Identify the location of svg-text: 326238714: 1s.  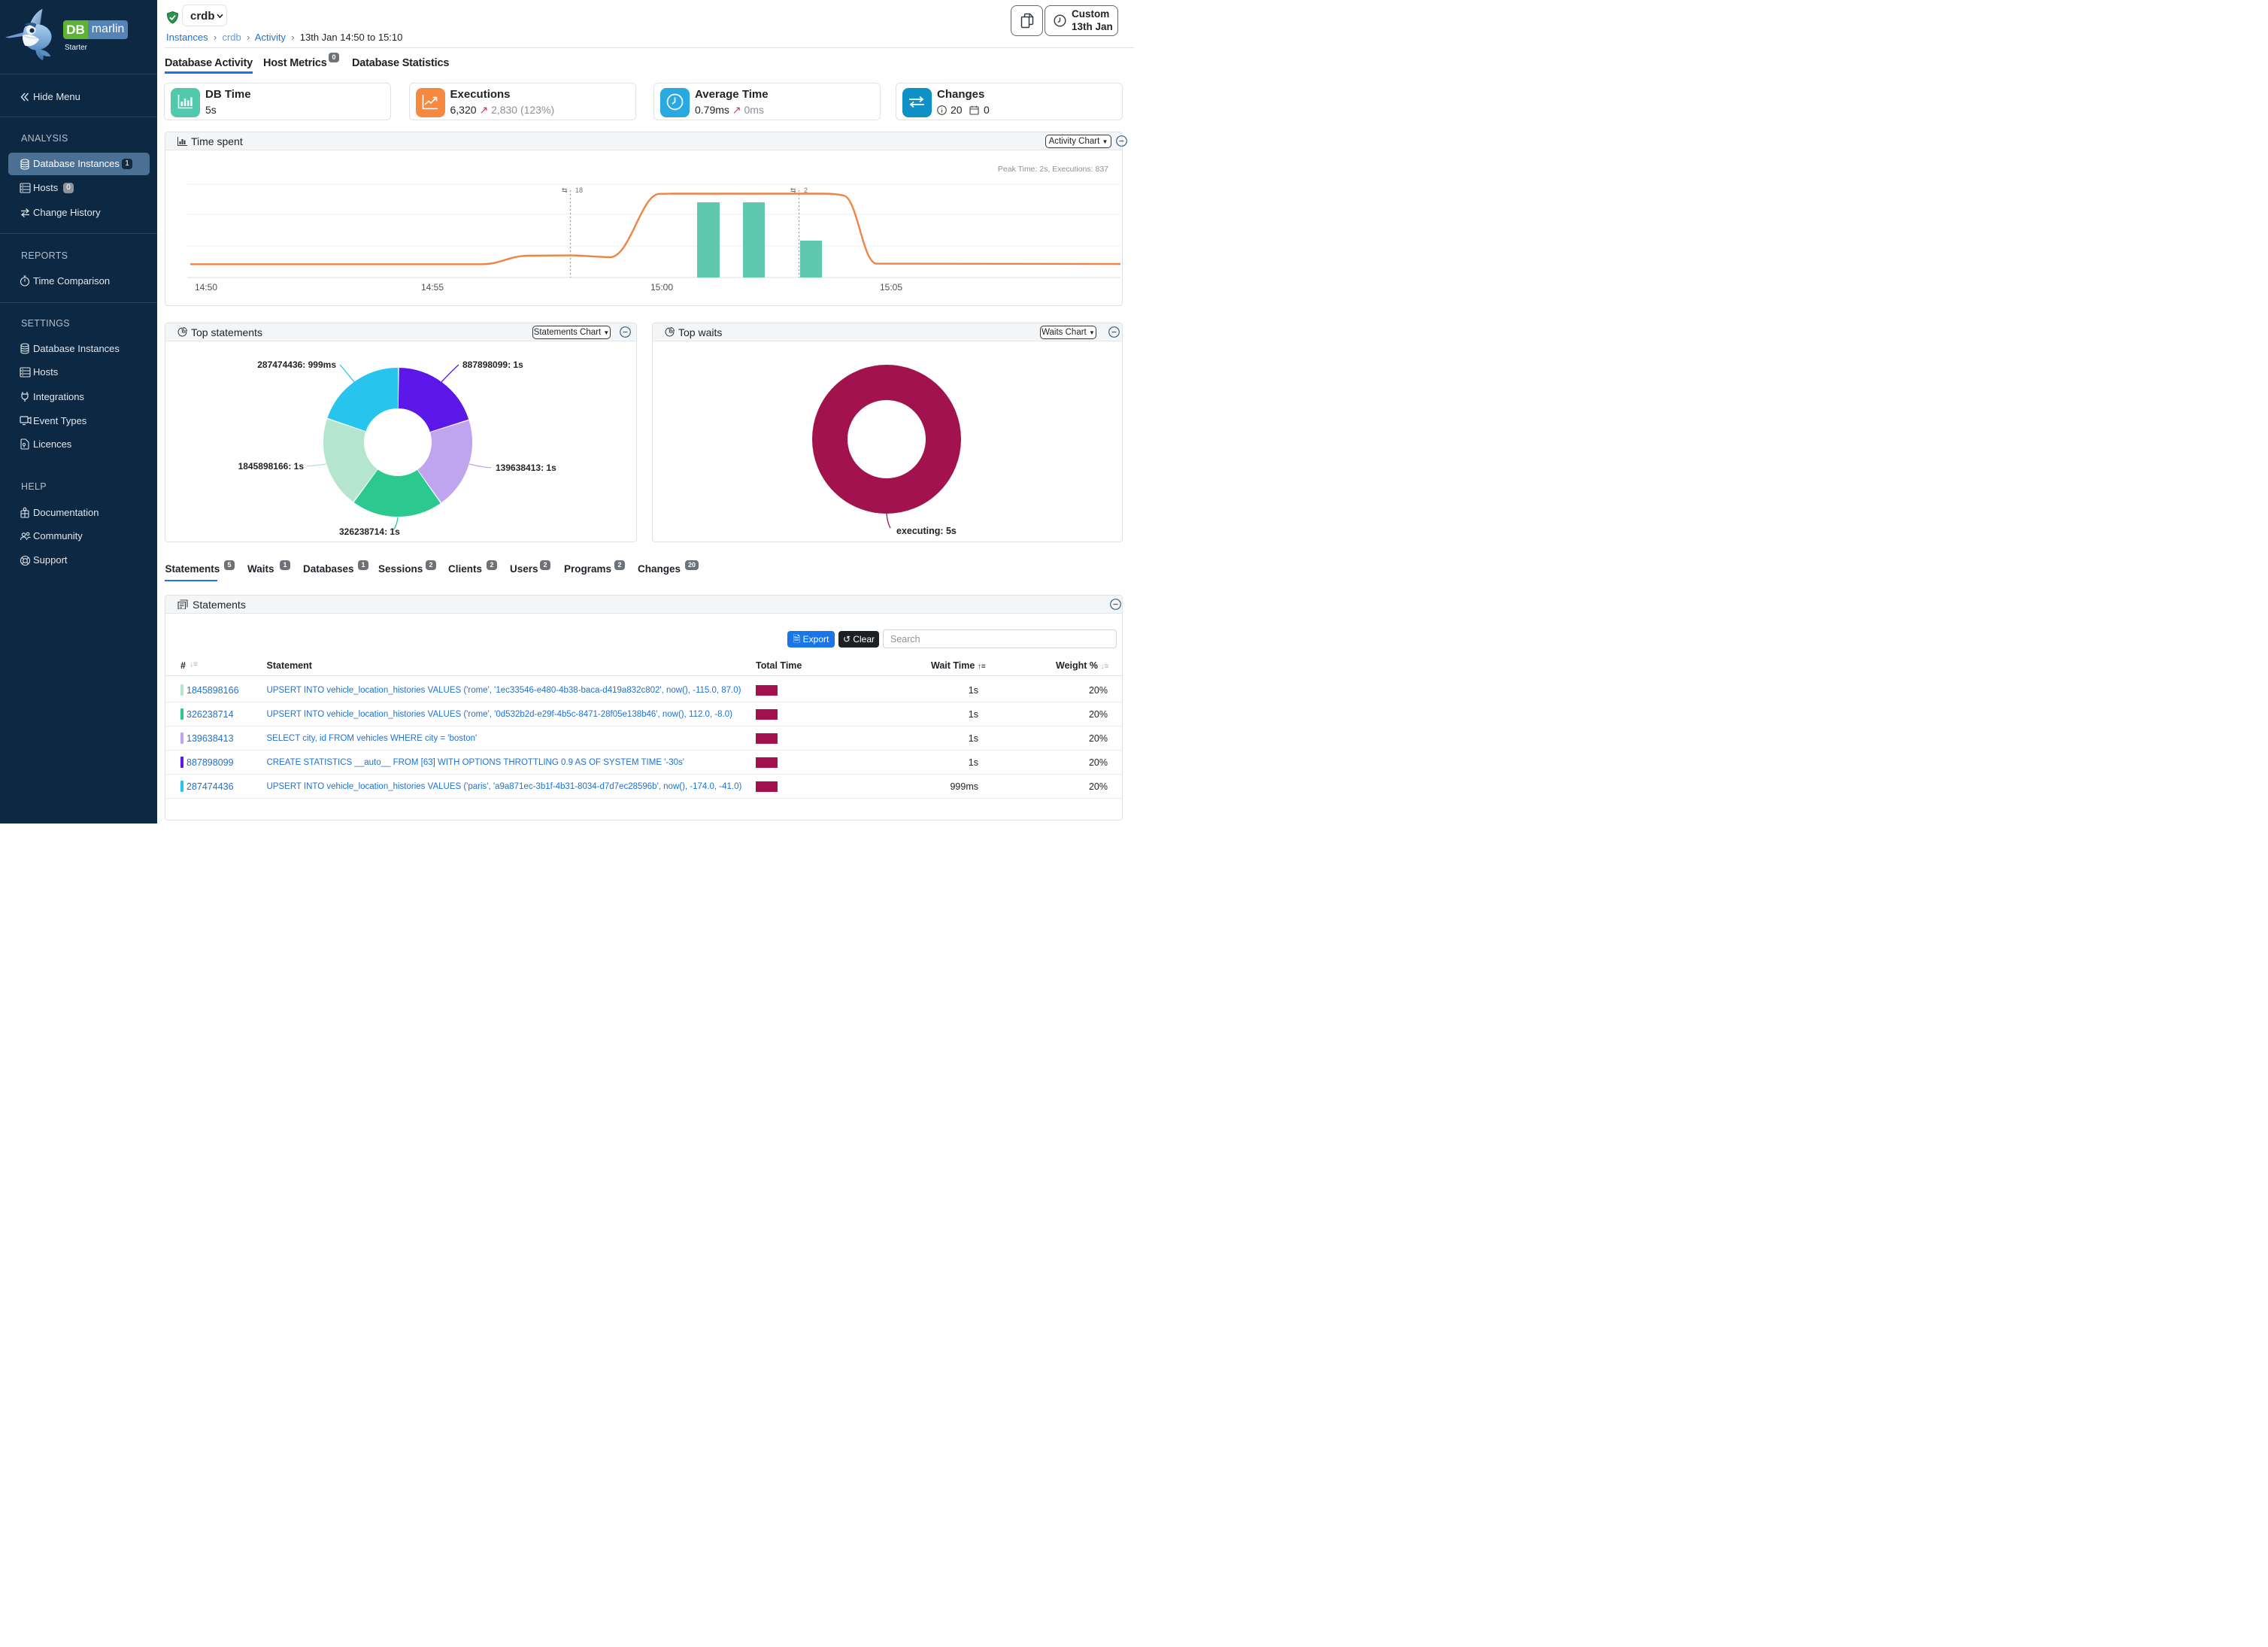
(370, 531).